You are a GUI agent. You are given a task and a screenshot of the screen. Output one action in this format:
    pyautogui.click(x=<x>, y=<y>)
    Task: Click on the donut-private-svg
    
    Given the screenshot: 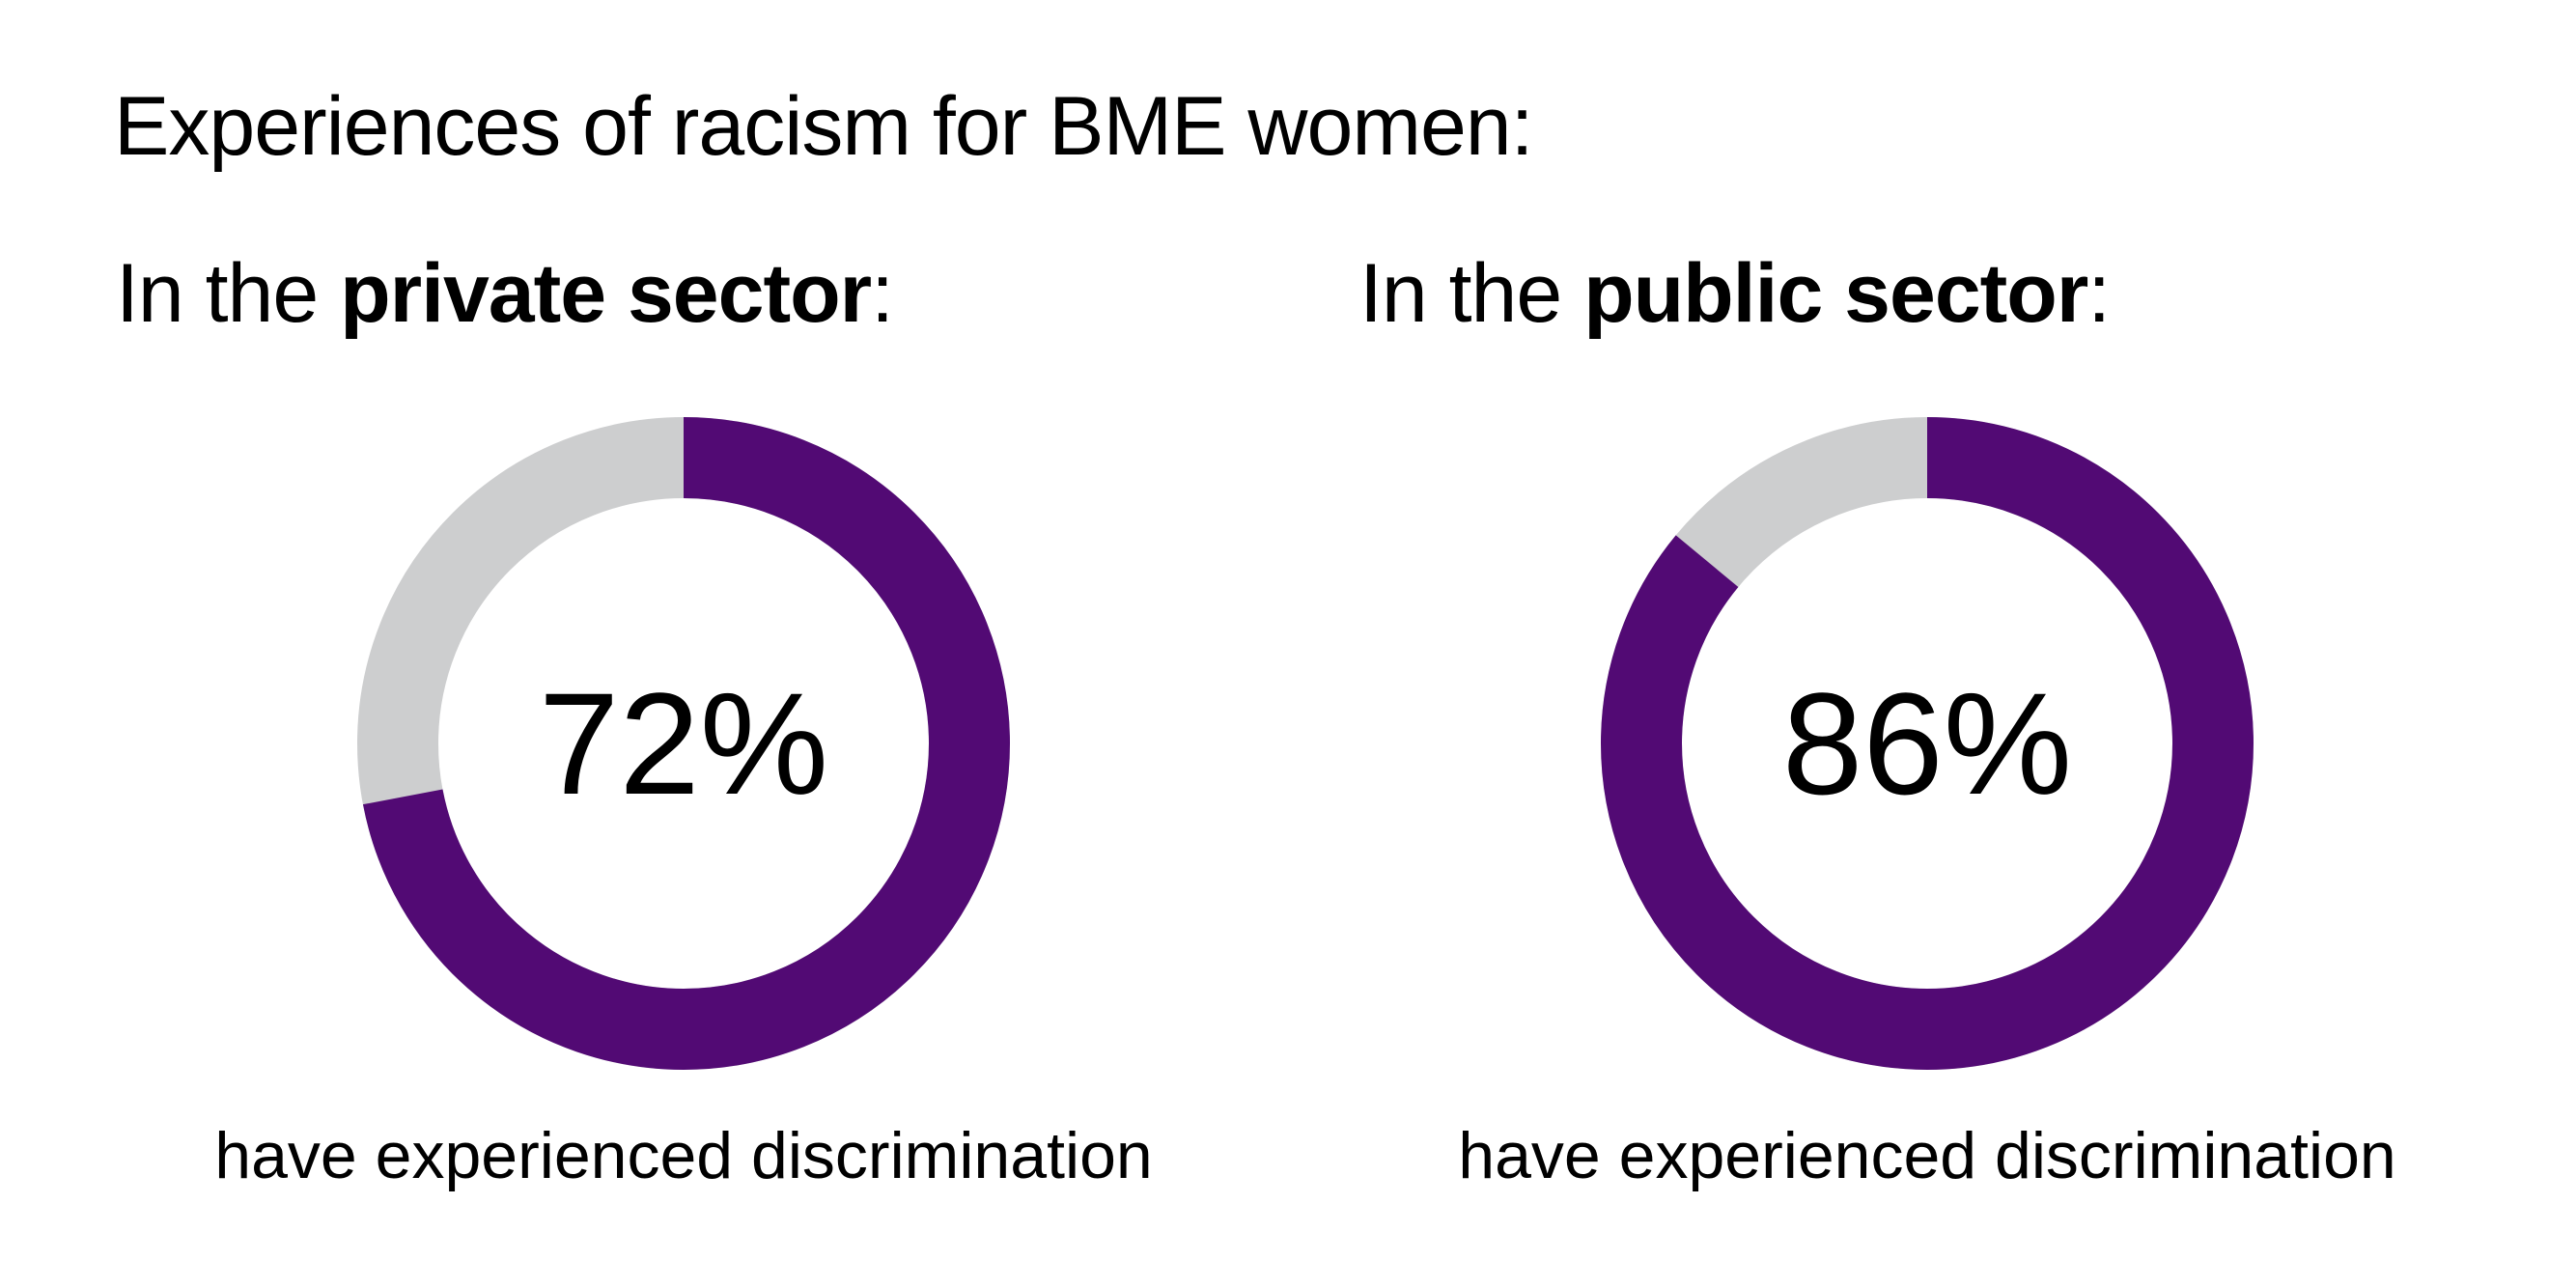 What is the action you would take?
    pyautogui.click(x=684, y=743)
    